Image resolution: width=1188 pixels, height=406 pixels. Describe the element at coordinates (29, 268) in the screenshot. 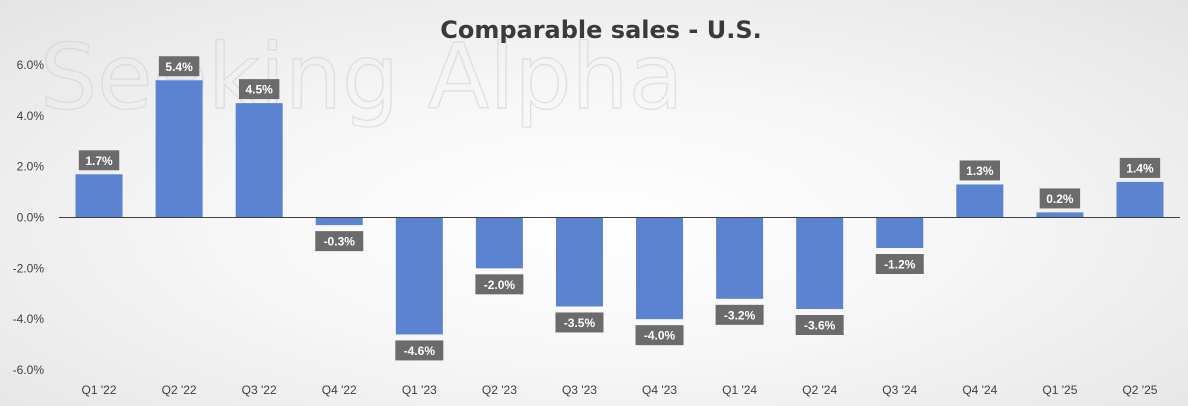

I see `y-tick-label: -2.0%` at that location.